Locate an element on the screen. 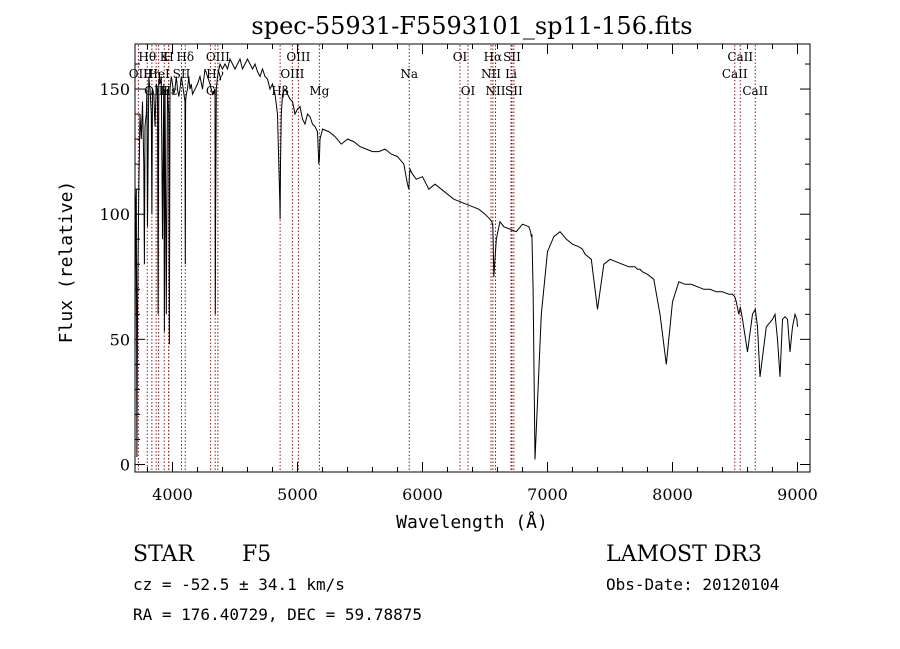 This screenshot has width=900, height=649. line-label-14: OIII is located at coordinates (292, 74).